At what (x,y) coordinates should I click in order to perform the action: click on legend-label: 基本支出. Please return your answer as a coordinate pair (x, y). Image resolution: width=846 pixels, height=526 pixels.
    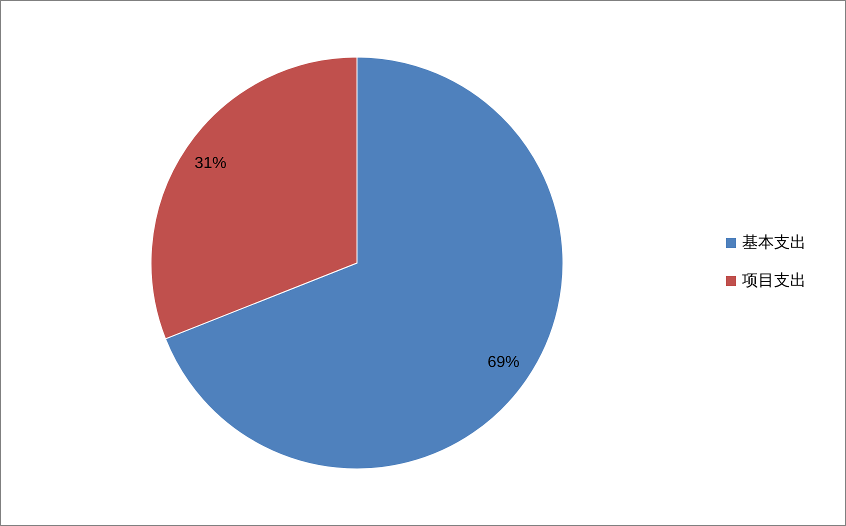
    Looking at the image, I should click on (774, 243).